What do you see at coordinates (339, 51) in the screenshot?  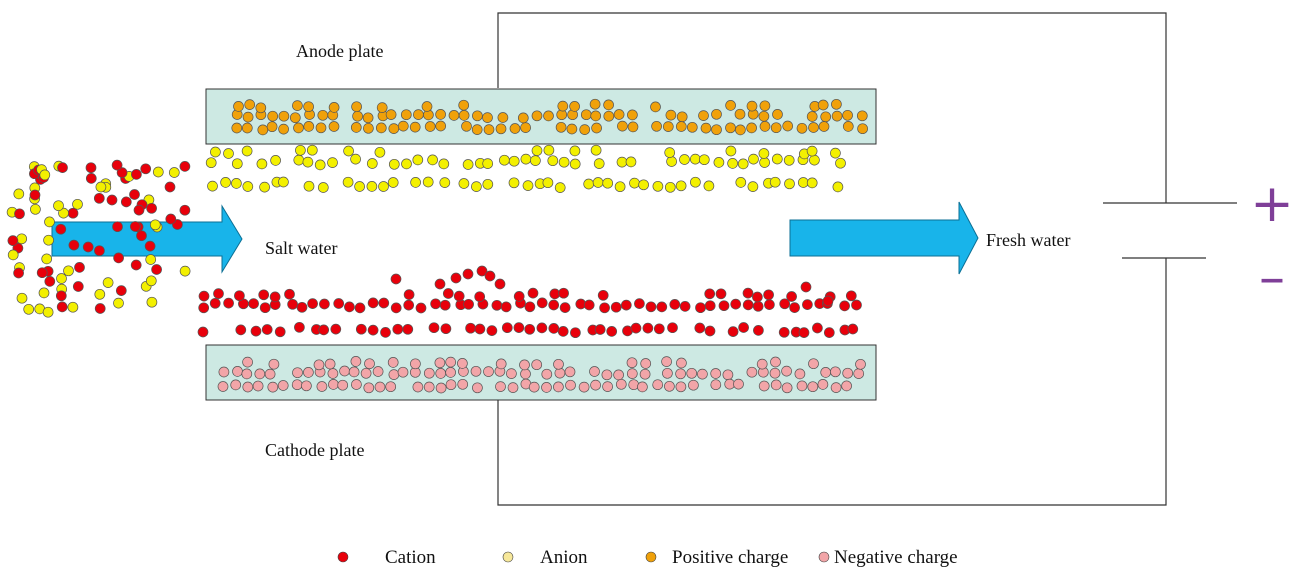 I see `anode-plate-label: Anode plate` at bounding box center [339, 51].